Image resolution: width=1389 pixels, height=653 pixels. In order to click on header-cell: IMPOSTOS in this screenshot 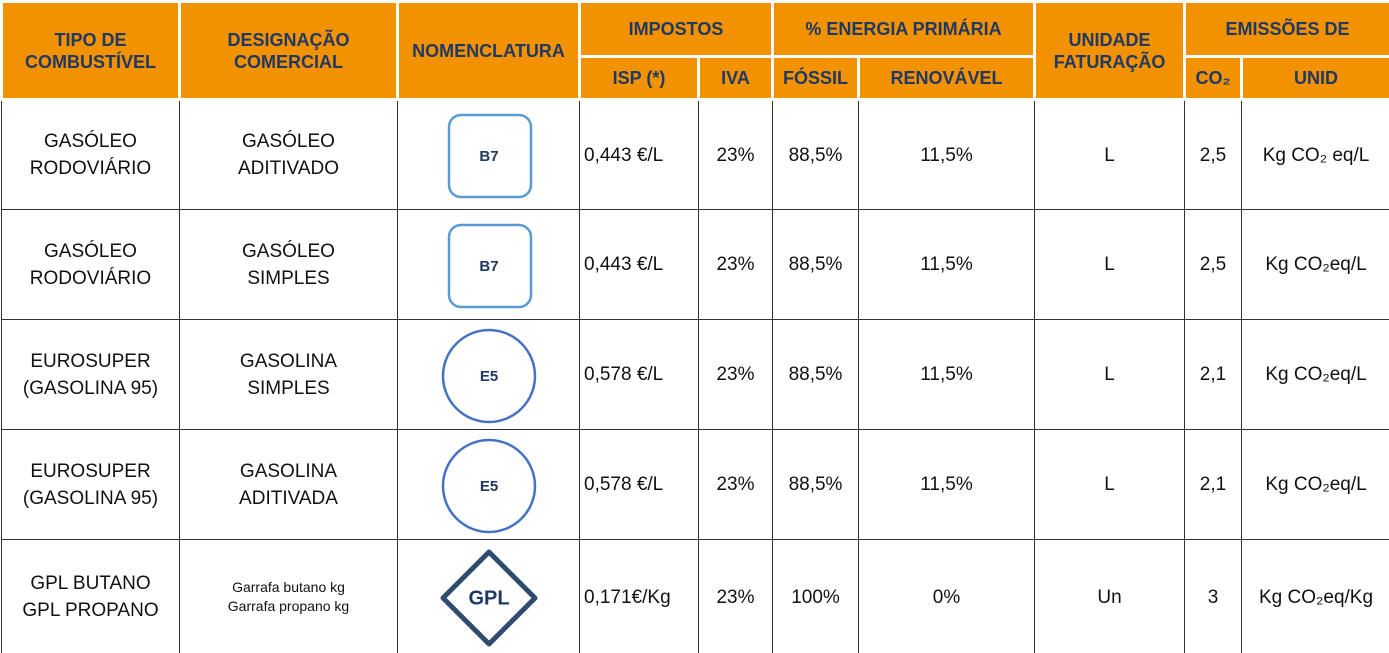, I will do `click(676, 29)`.